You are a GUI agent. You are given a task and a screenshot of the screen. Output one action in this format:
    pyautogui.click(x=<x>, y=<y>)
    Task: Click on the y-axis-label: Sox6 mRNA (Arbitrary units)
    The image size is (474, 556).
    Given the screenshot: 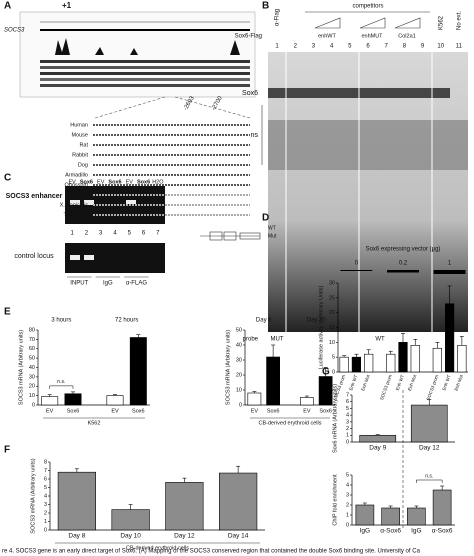 What is the action you would take?
    pyautogui.click(x=335, y=418)
    